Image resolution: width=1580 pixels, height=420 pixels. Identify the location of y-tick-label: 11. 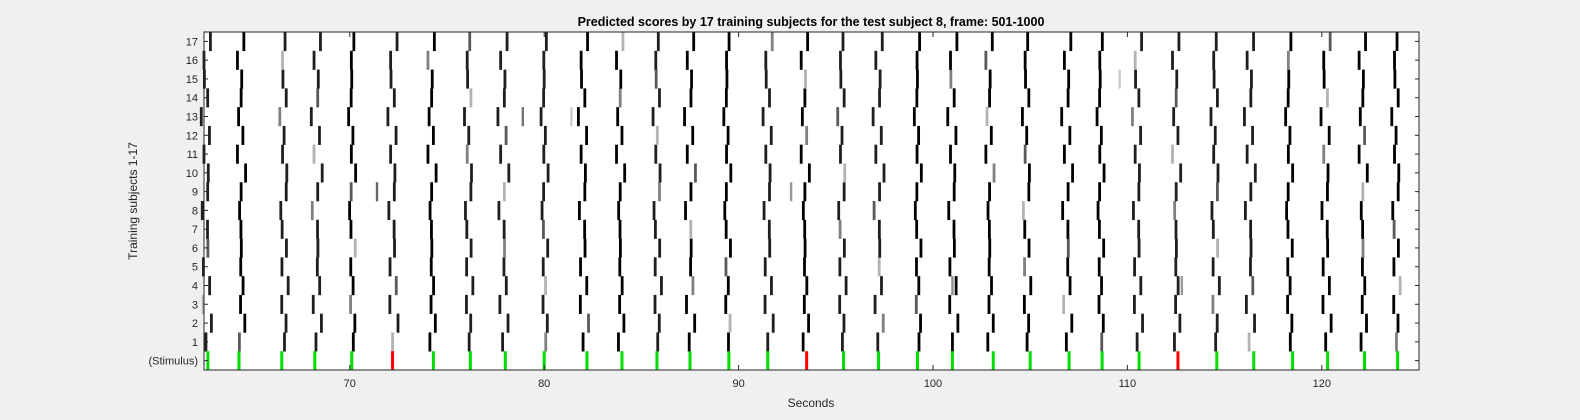
(192, 155).